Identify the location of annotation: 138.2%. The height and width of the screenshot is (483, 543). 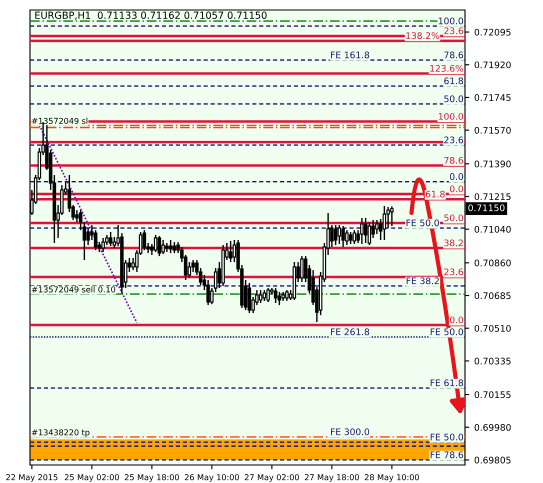
(423, 36).